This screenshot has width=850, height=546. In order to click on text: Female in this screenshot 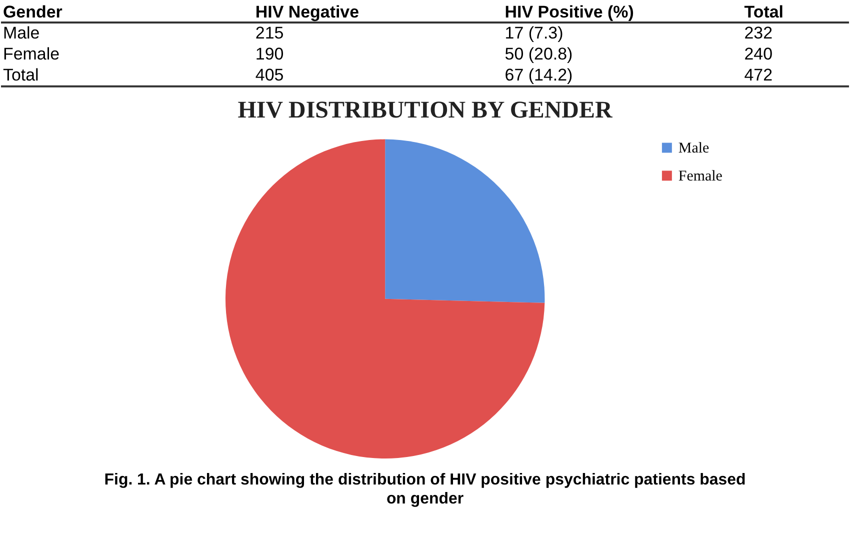, I will do `click(31, 54)`.